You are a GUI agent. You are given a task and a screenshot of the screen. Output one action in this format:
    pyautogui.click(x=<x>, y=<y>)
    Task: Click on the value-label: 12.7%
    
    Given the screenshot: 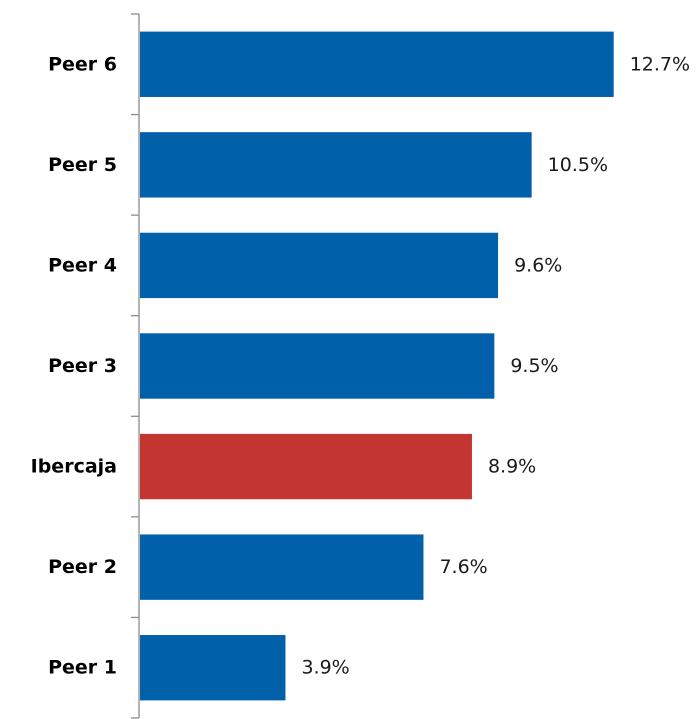 What is the action you would take?
    pyautogui.click(x=660, y=64)
    